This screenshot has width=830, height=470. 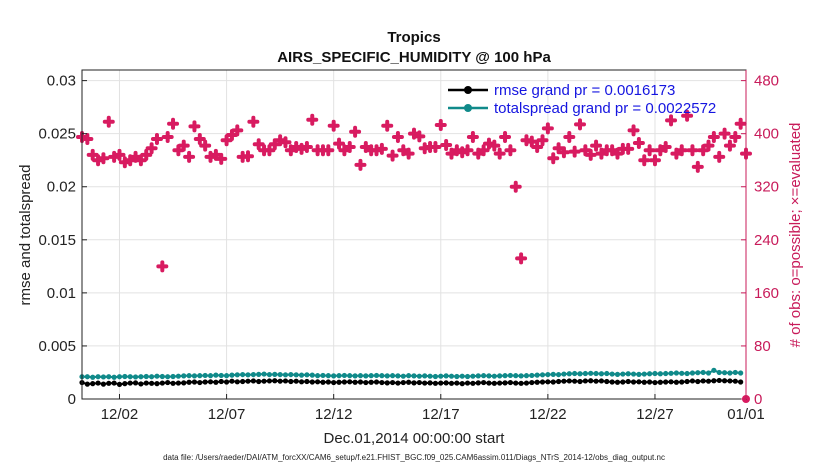 I want to click on y-tick-label-left: 0.025, so click(x=57, y=134).